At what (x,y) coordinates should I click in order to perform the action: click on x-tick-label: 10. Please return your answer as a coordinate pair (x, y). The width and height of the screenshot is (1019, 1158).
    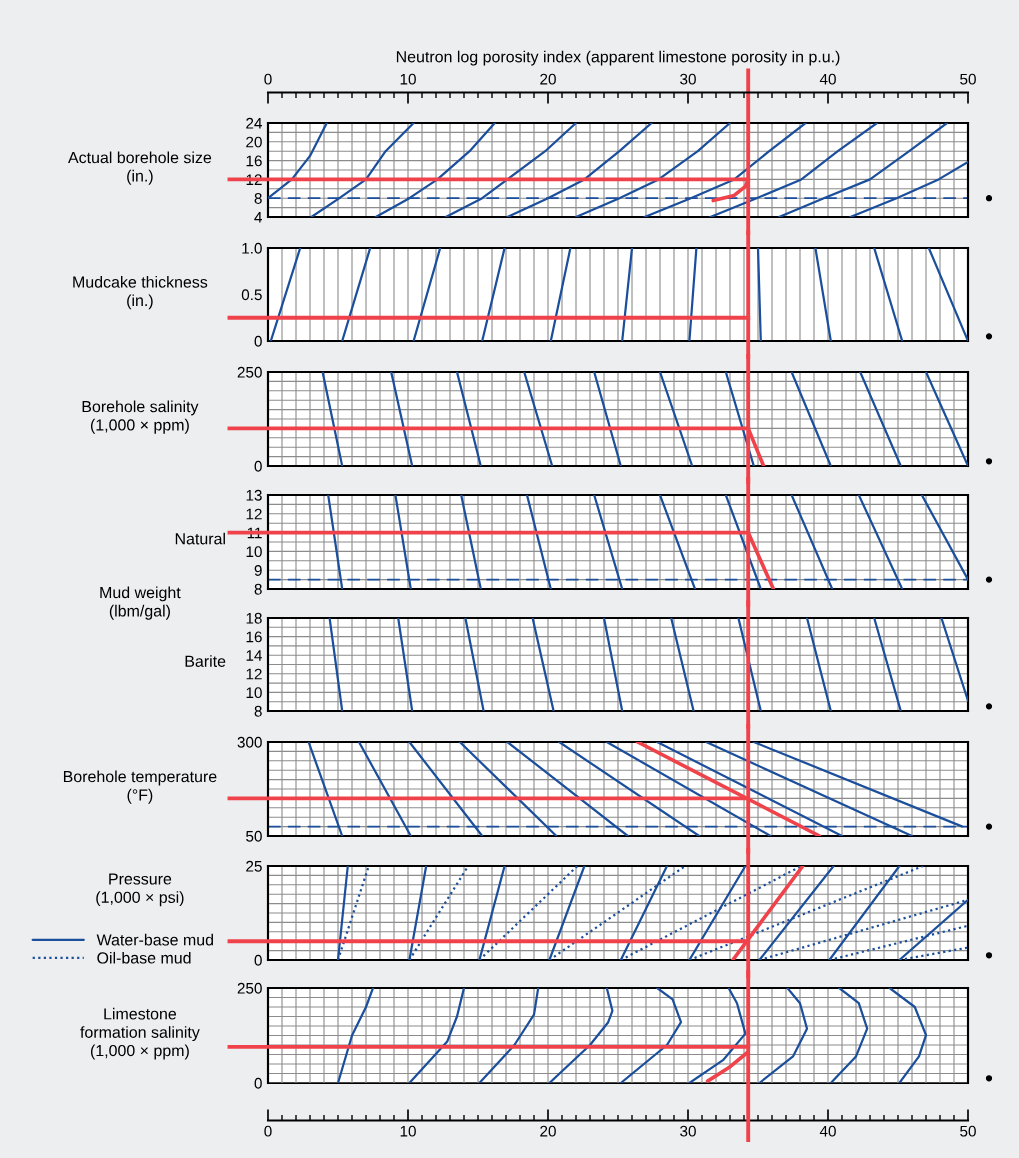
    Looking at the image, I should click on (408, 1131).